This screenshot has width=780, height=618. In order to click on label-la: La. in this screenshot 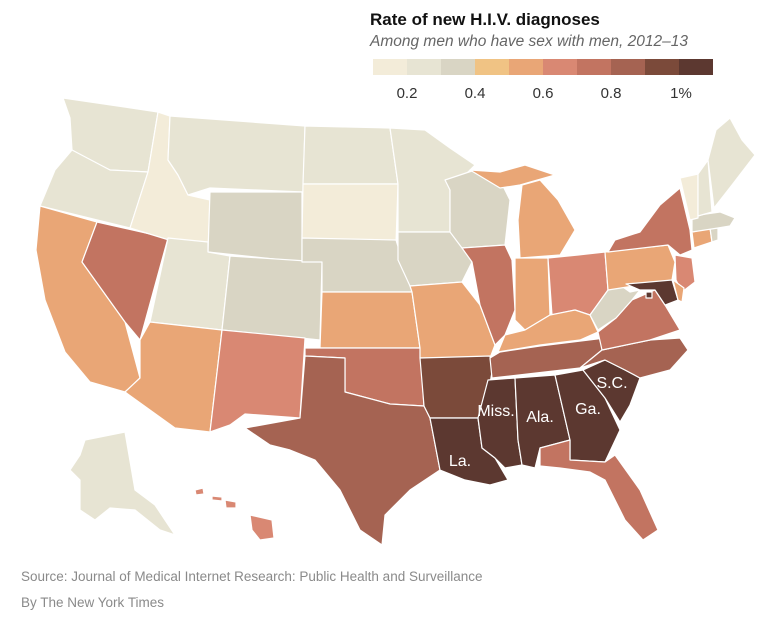, I will do `click(460, 461)`.